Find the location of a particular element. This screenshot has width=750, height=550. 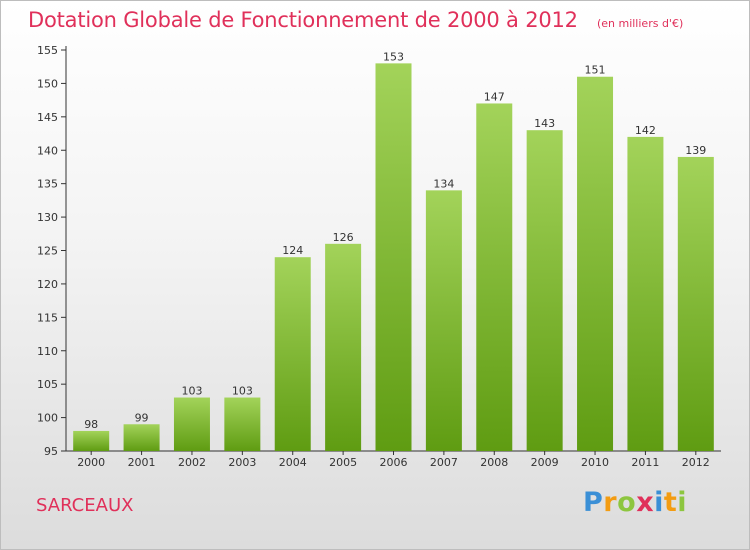

proxiti-logo: Proxiti is located at coordinates (635, 502).